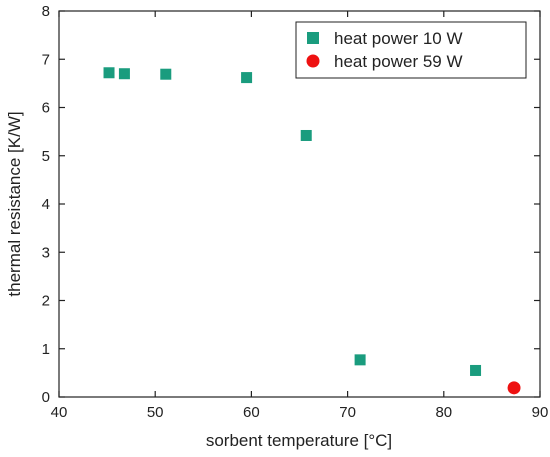 The height and width of the screenshot is (457, 550). I want to click on y-tick-label: 6, so click(46, 108).